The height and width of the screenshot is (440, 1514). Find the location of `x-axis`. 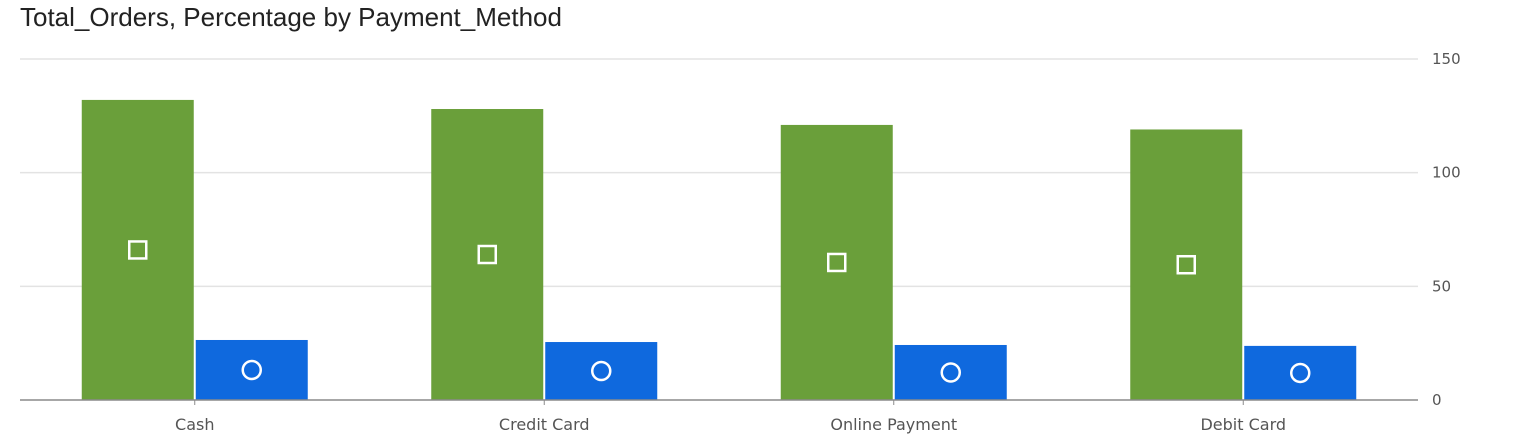

x-axis is located at coordinates (719, 402).